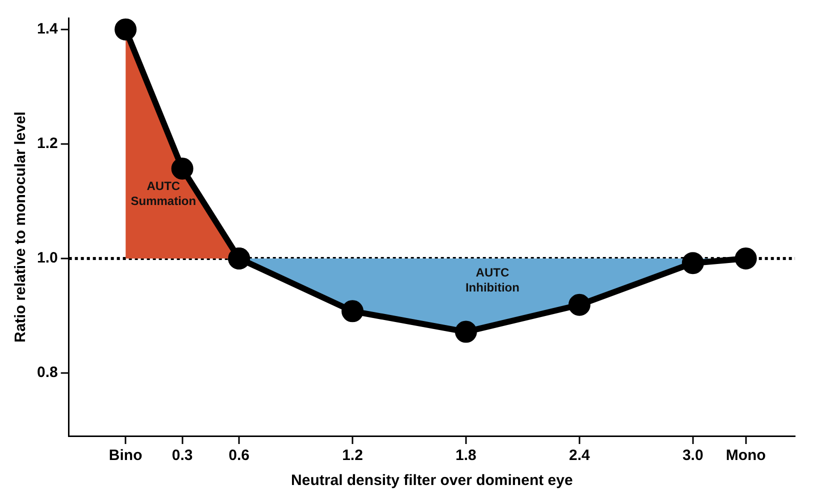 Image resolution: width=835 pixels, height=502 pixels. What do you see at coordinates (163, 193) in the screenshot?
I see `annotation: AUTC Summation` at bounding box center [163, 193].